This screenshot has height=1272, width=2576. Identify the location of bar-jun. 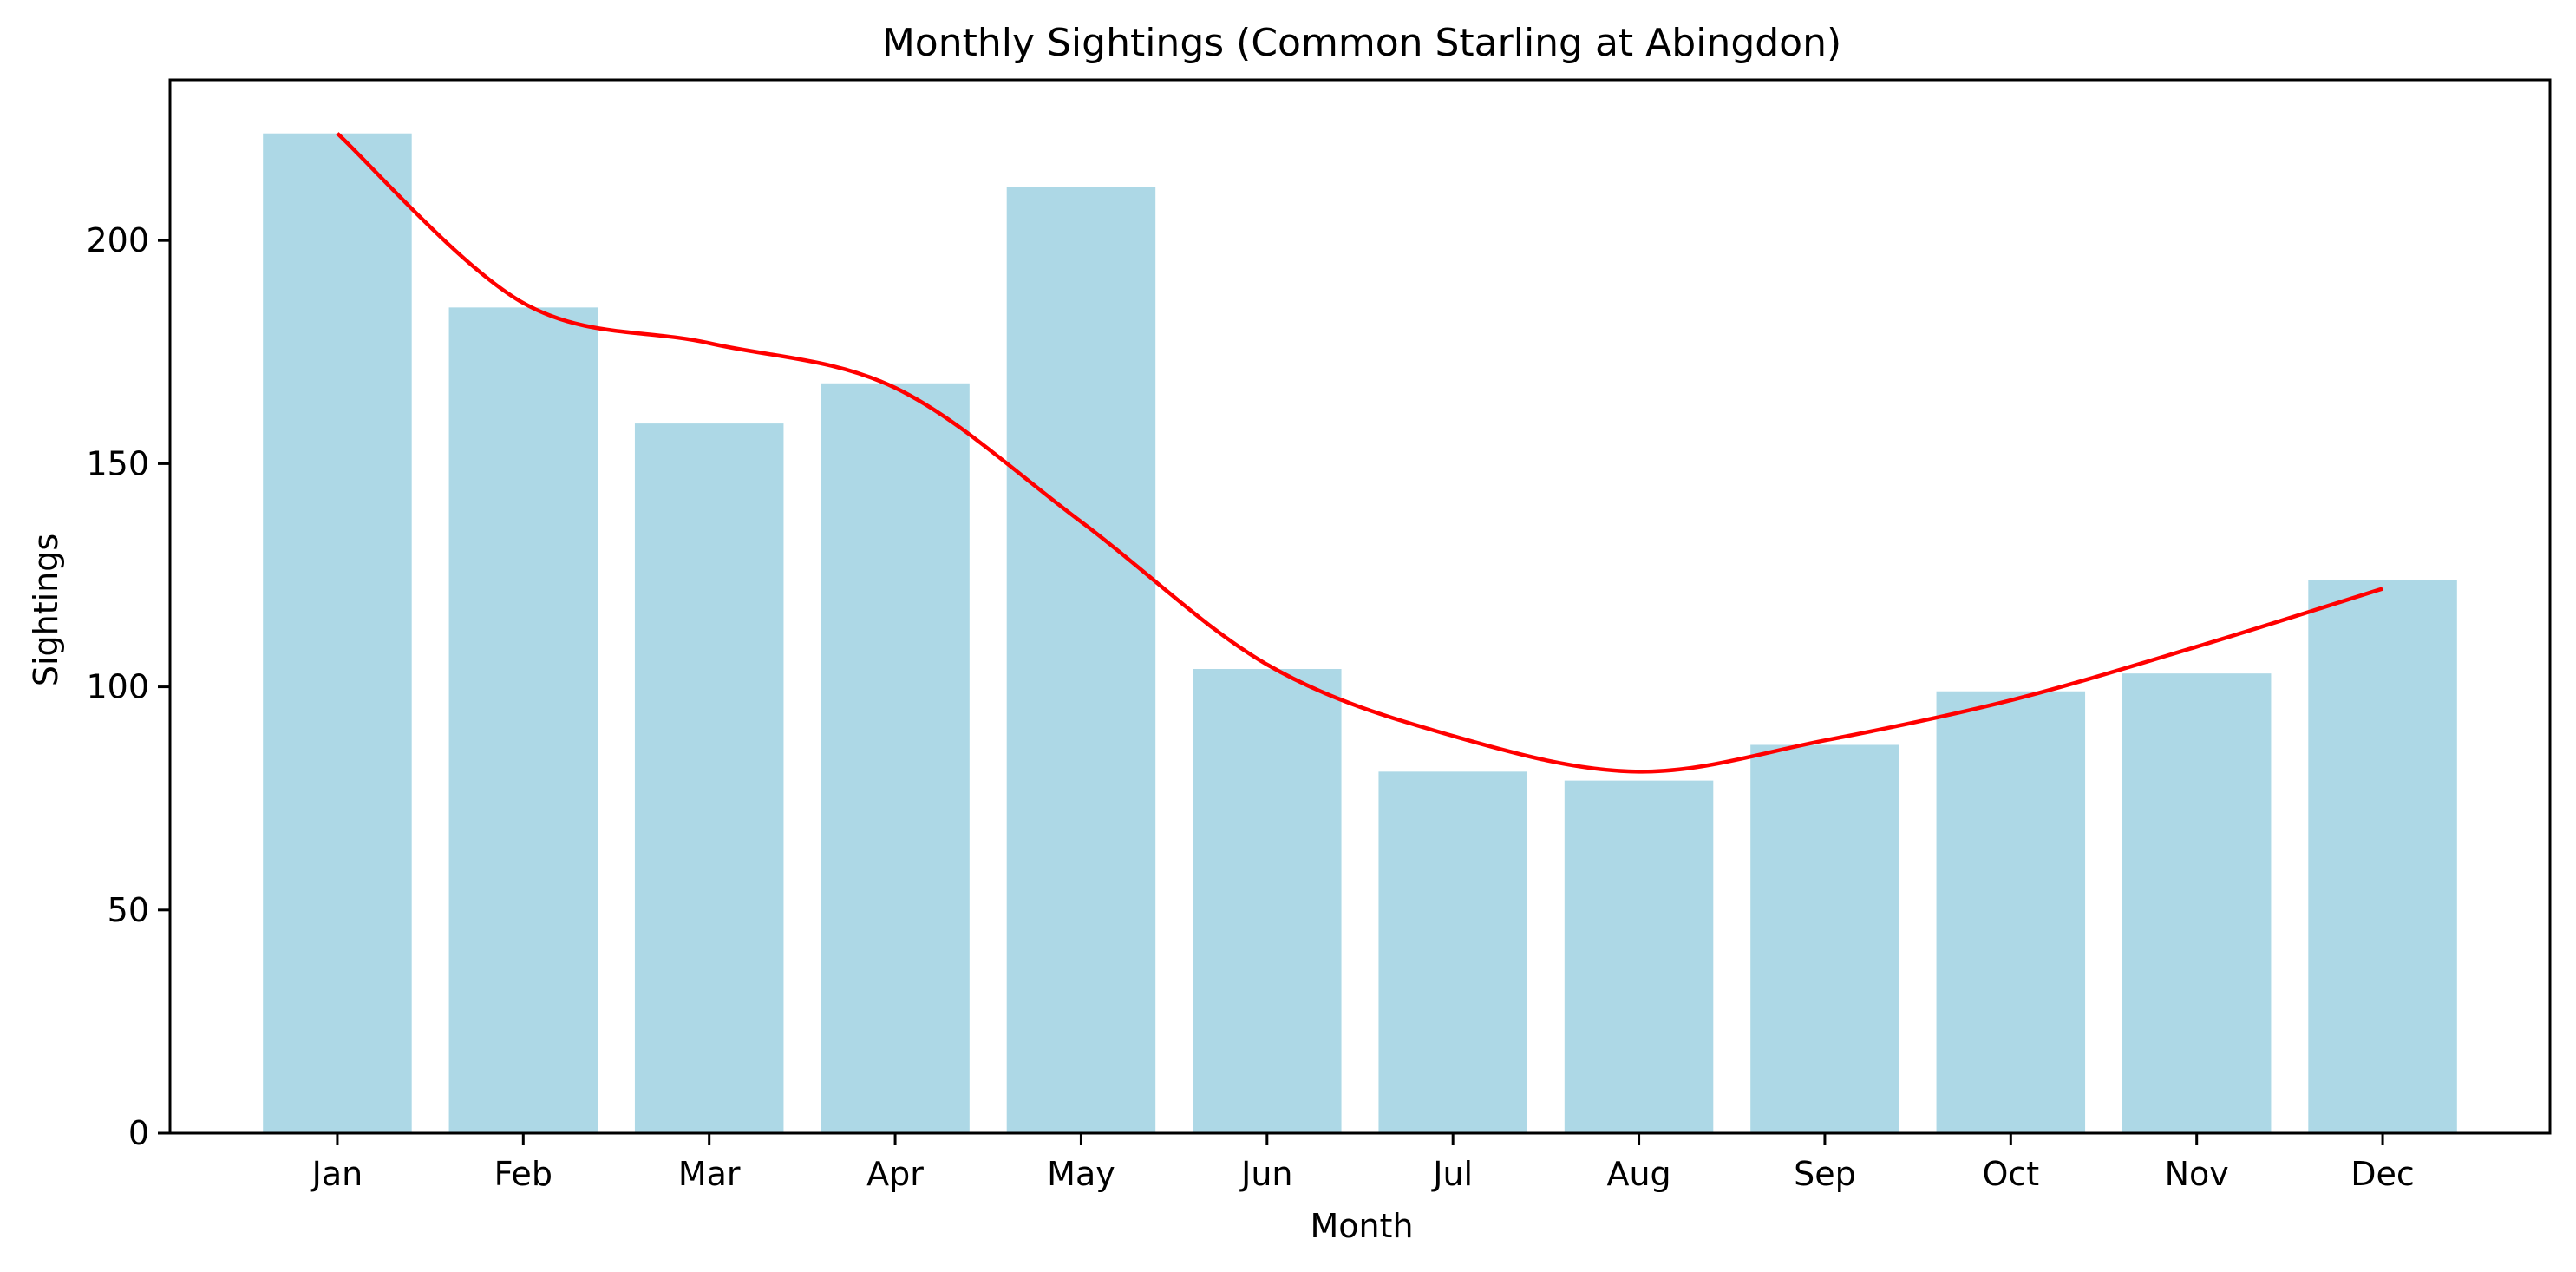
(1267, 901).